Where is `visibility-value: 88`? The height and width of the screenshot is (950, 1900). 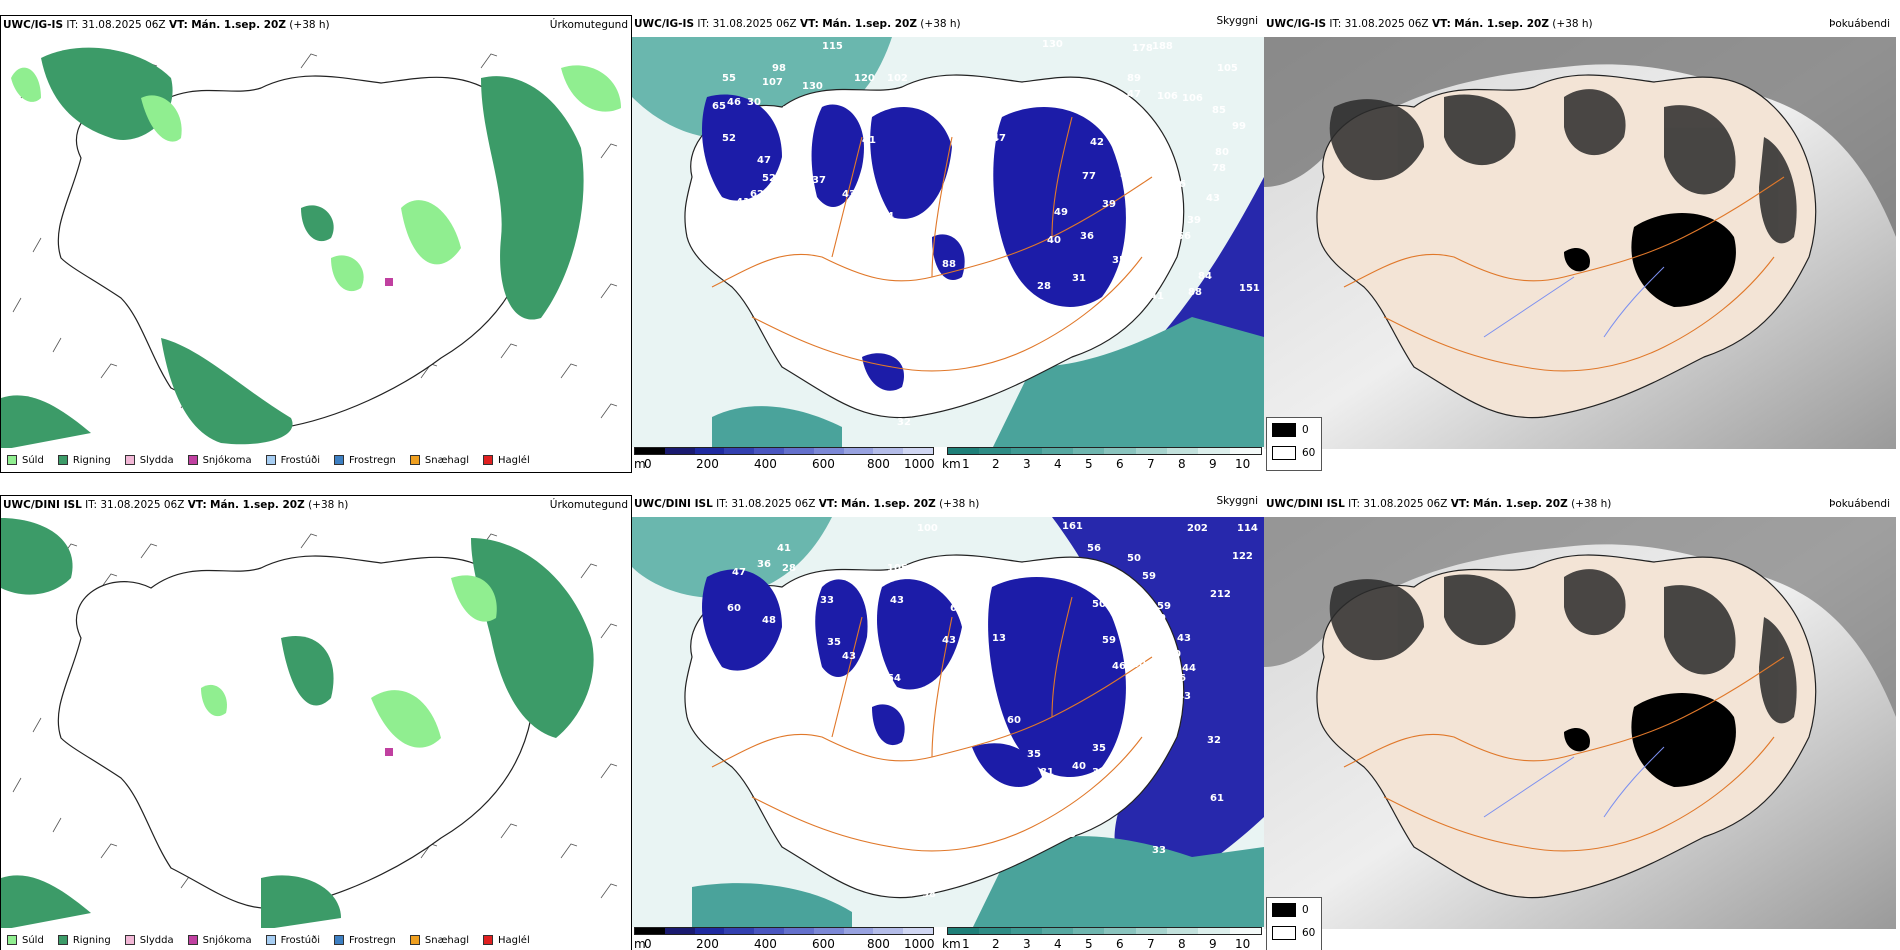
visibility-value: 88 is located at coordinates (1195, 292).